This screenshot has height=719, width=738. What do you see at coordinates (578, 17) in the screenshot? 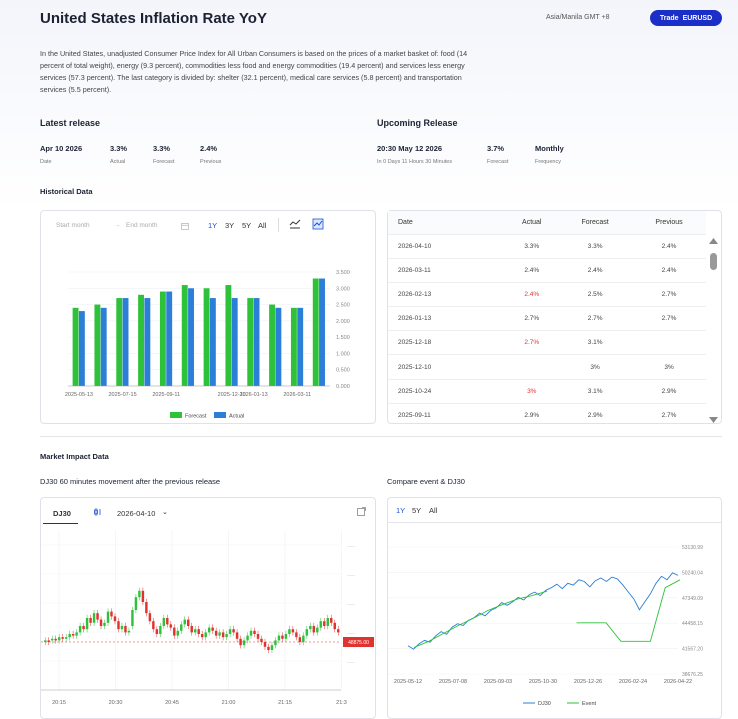
I see `timezone-label: Asia/Manila GMT +8` at bounding box center [578, 17].